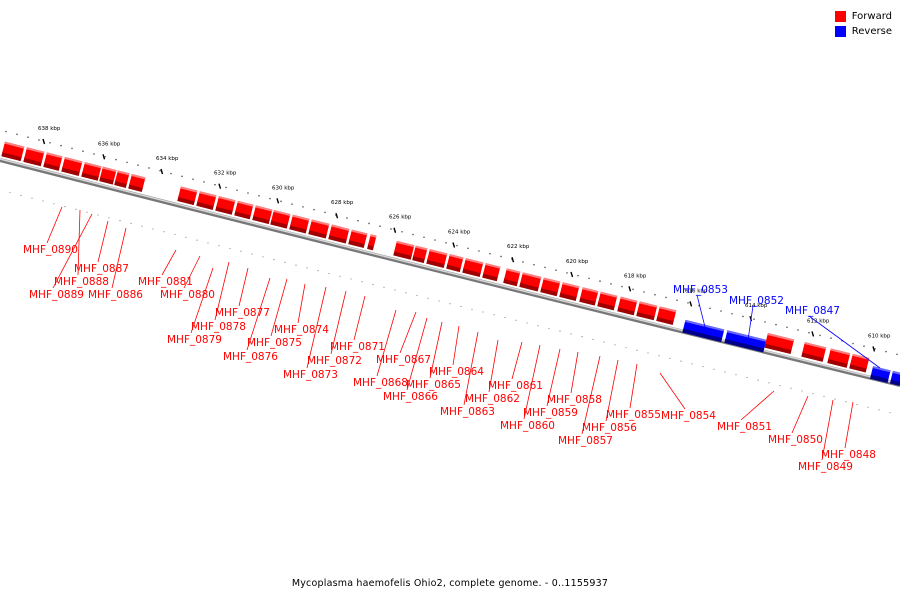  I want to click on tick-label: 620 kbp, so click(577, 262).